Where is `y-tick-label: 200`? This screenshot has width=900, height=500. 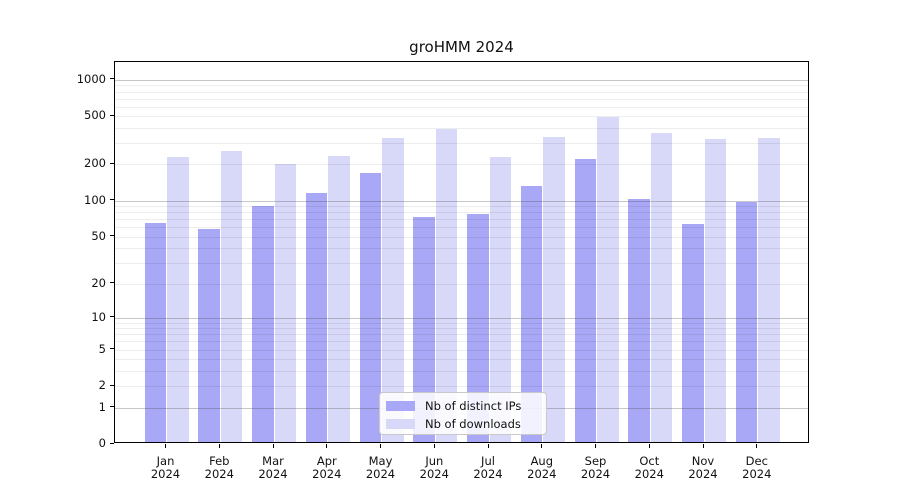 y-tick-label: 200 is located at coordinates (95, 163).